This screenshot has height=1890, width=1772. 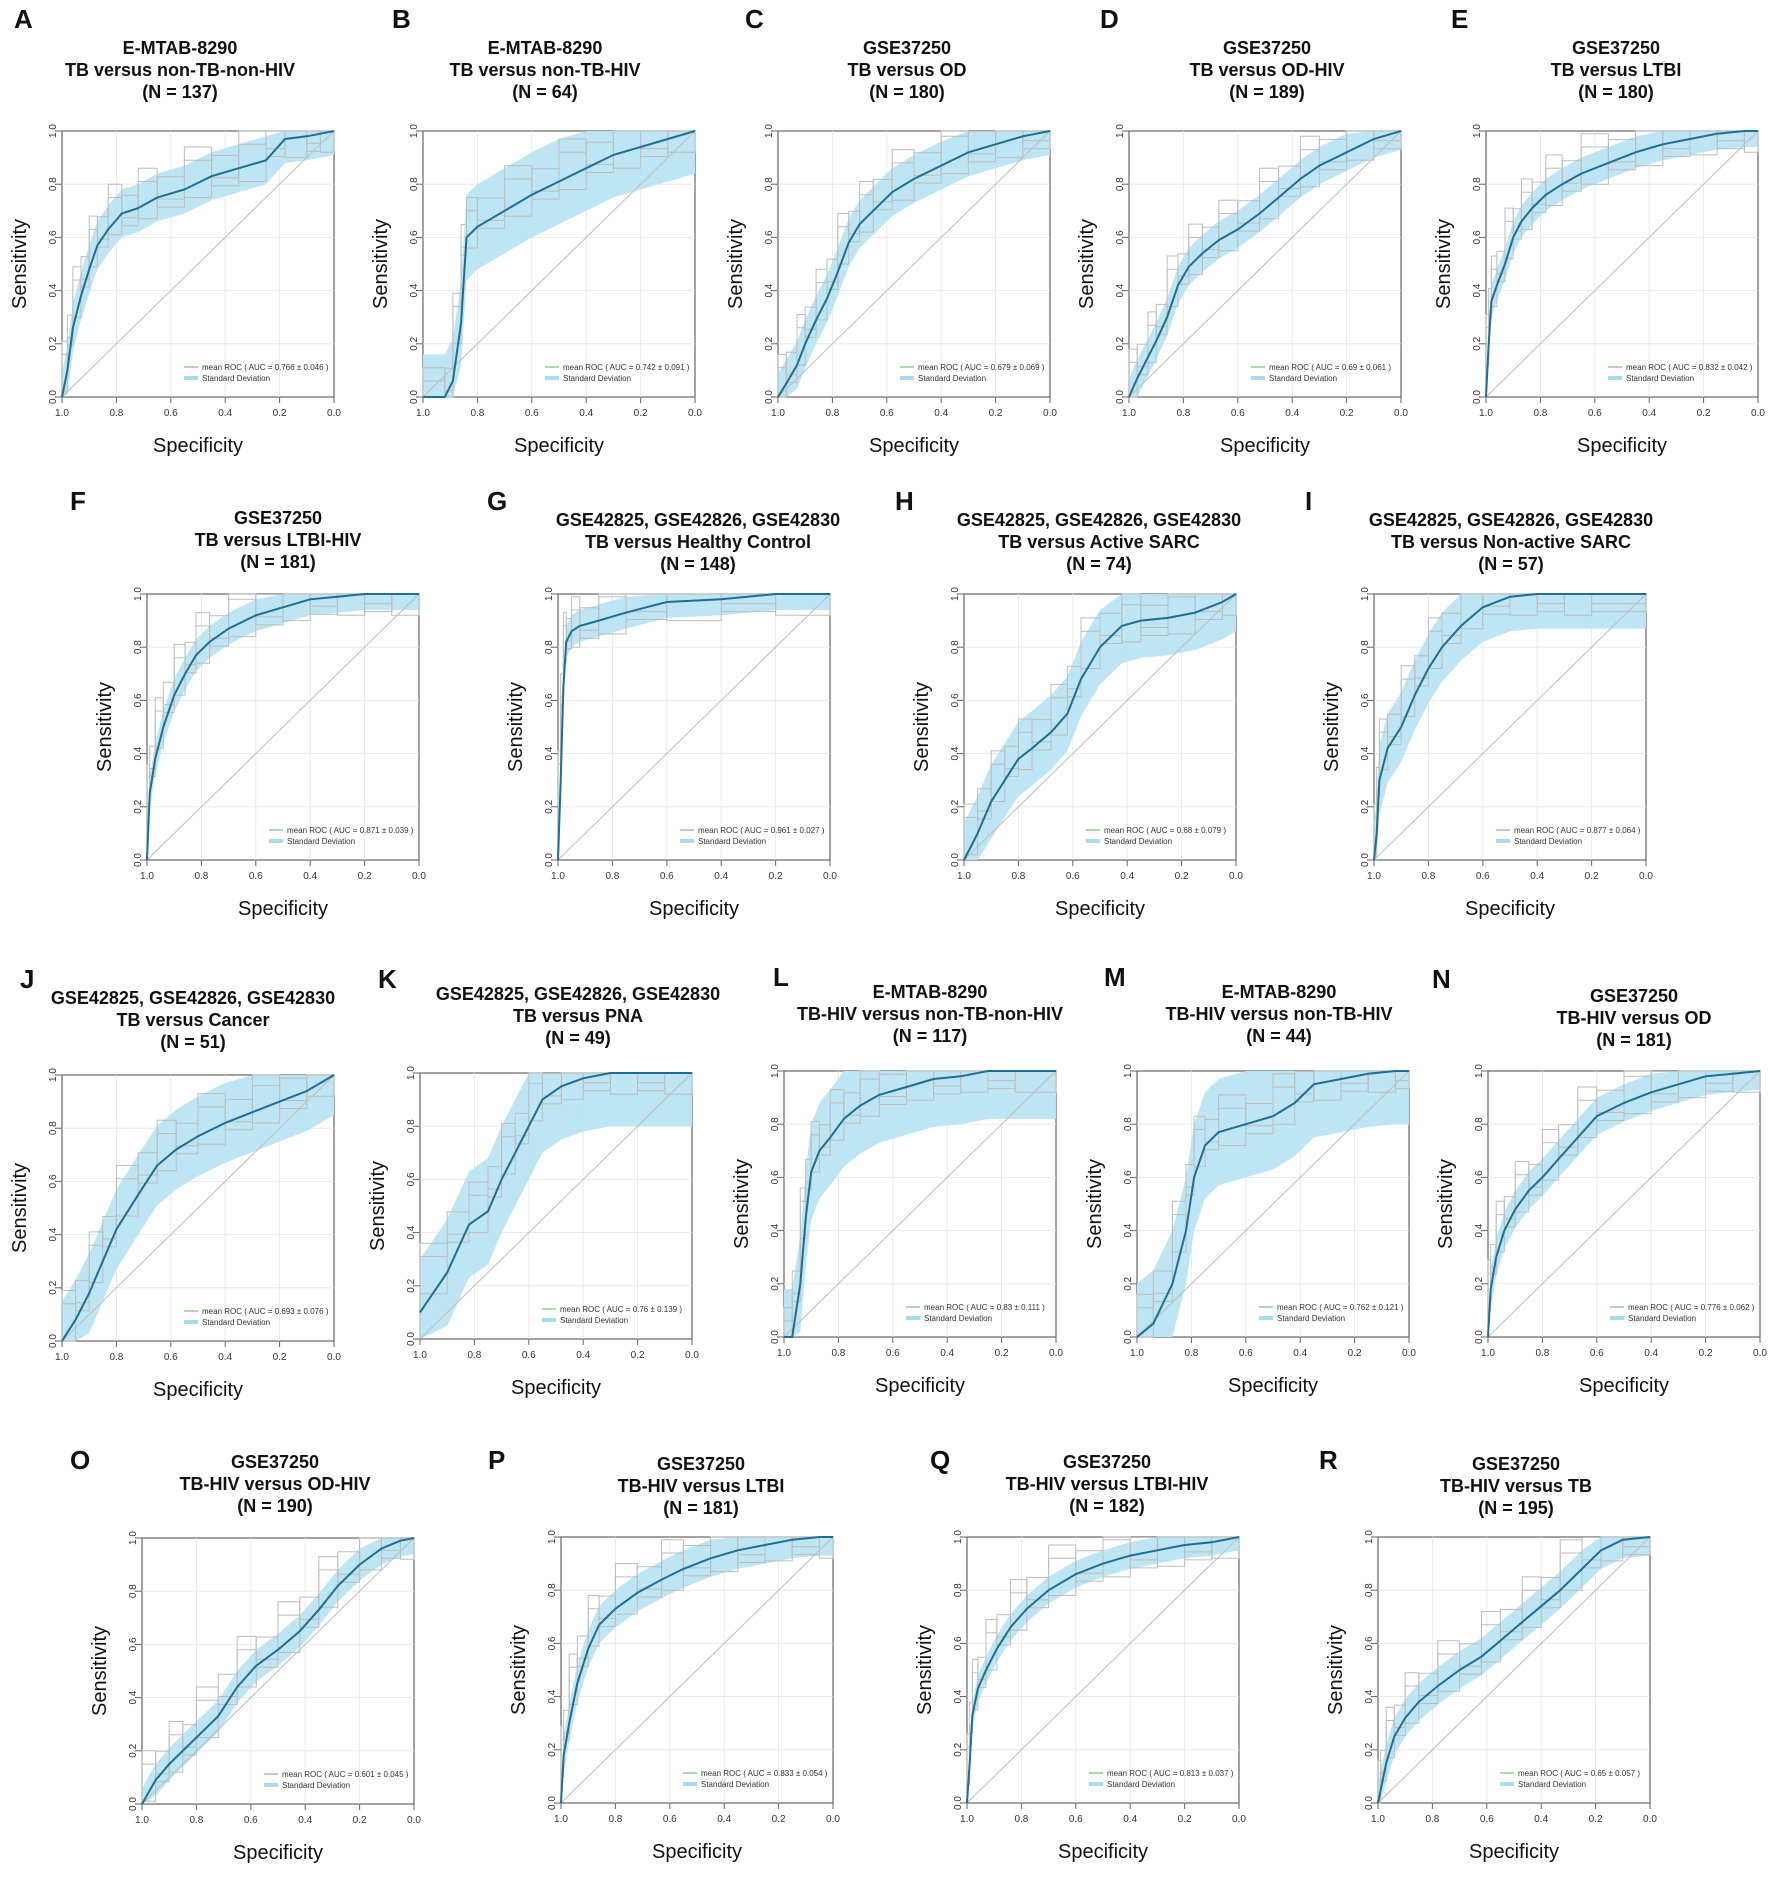 What do you see at coordinates (1107, 1484) in the screenshot?
I see `panel-title-line: TB-HIV versus LTBI-HIV` at bounding box center [1107, 1484].